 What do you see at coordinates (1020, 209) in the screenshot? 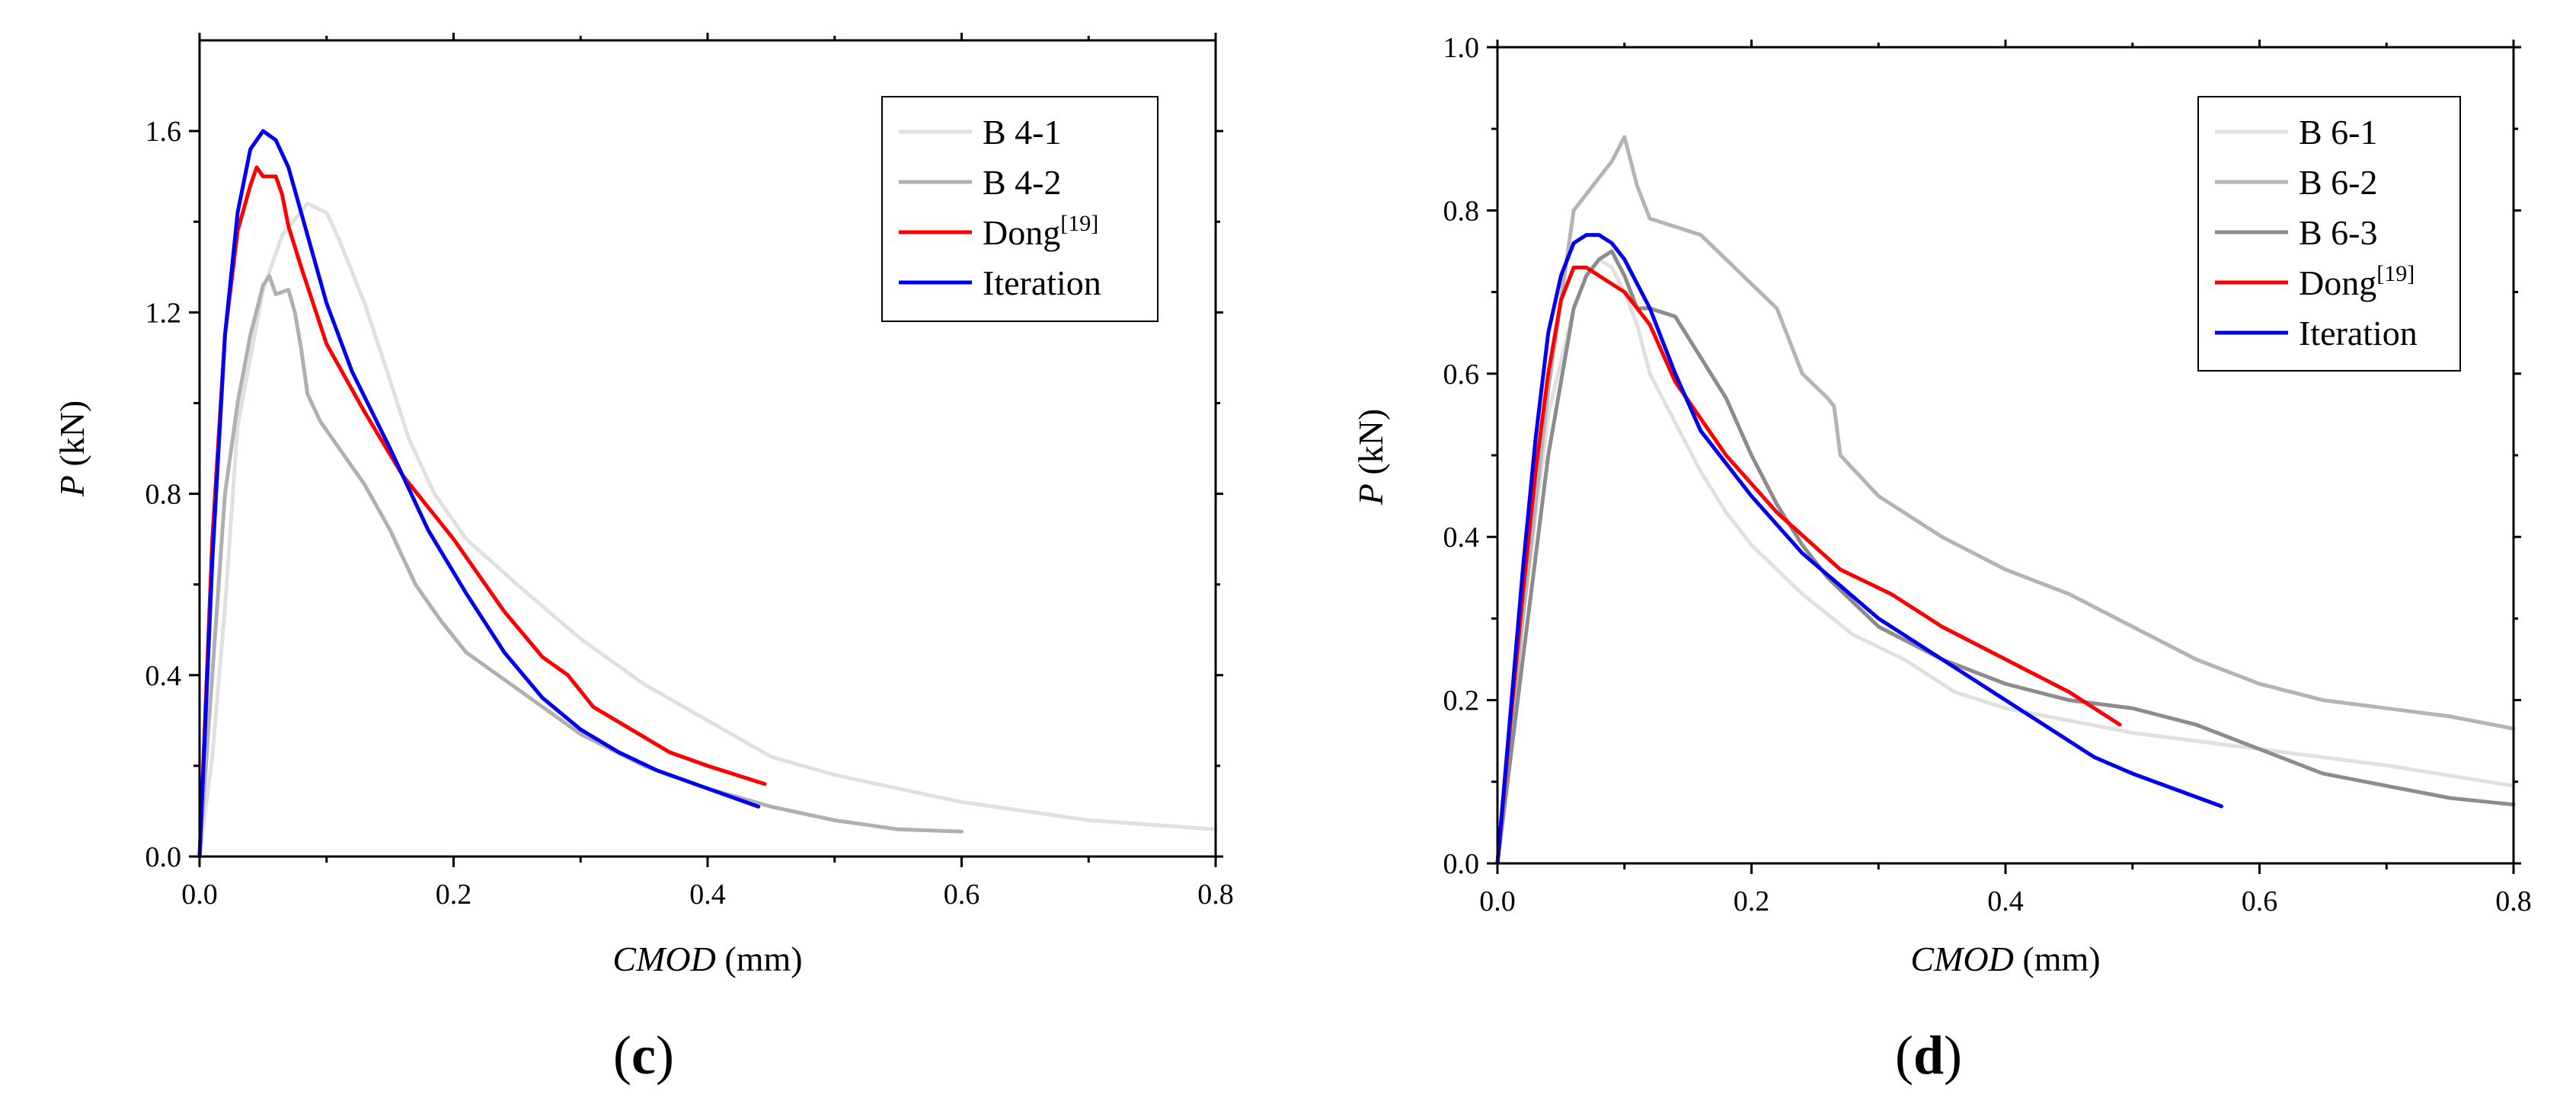
I see `legend: B 4-1 B 4-2 Dong[19] Iteration` at bounding box center [1020, 209].